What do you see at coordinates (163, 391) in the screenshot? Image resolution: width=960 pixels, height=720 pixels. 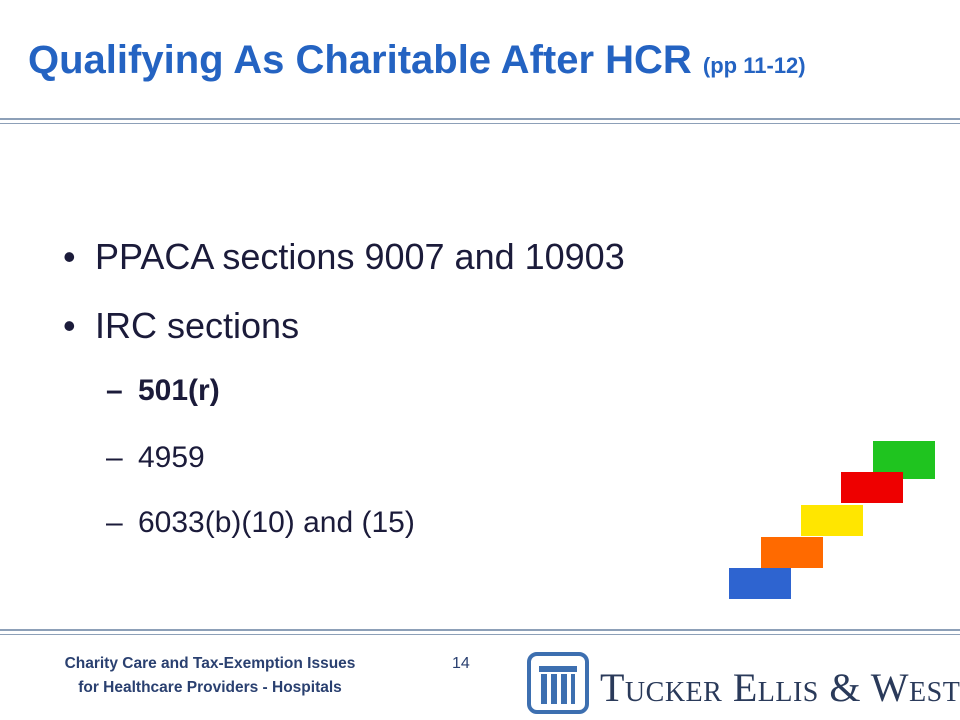 I see `sub-bullet: 501(r)` at bounding box center [163, 391].